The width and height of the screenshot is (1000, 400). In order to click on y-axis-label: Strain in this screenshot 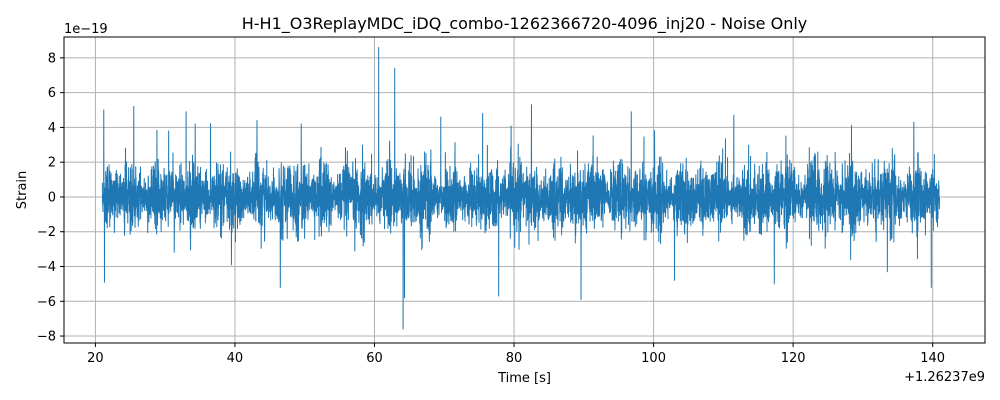, I will do `click(22, 190)`.